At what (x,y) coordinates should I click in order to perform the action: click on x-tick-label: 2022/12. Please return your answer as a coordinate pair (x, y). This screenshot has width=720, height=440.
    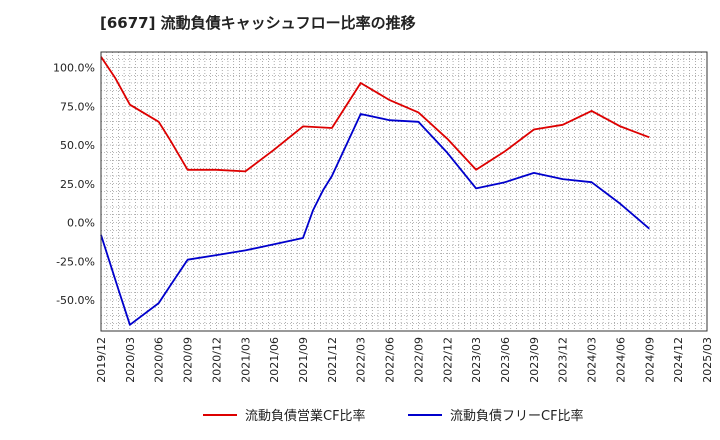
    Looking at the image, I should click on (447, 360).